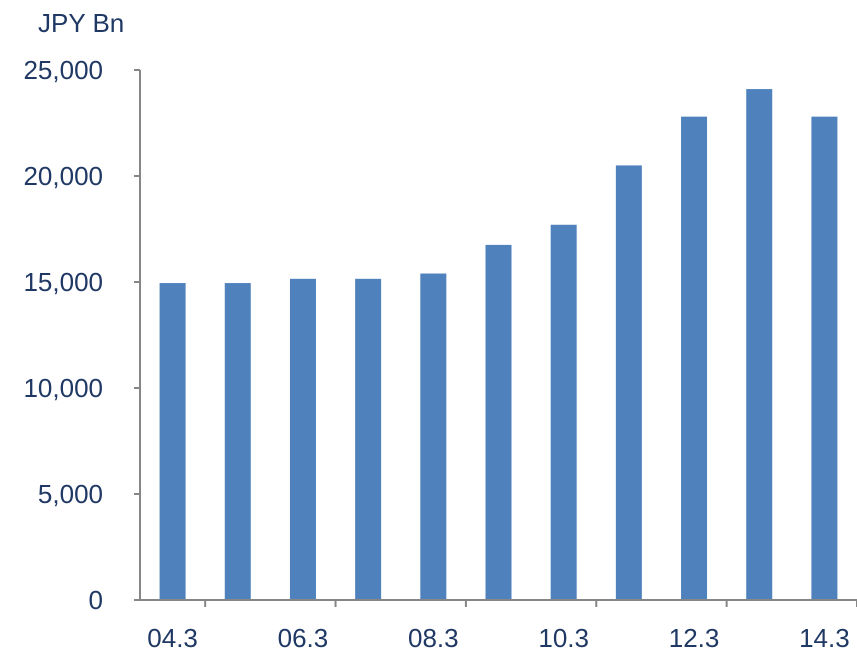 The height and width of the screenshot is (655, 857). What do you see at coordinates (63, 70) in the screenshot?
I see `y-tick-label: 25,000` at bounding box center [63, 70].